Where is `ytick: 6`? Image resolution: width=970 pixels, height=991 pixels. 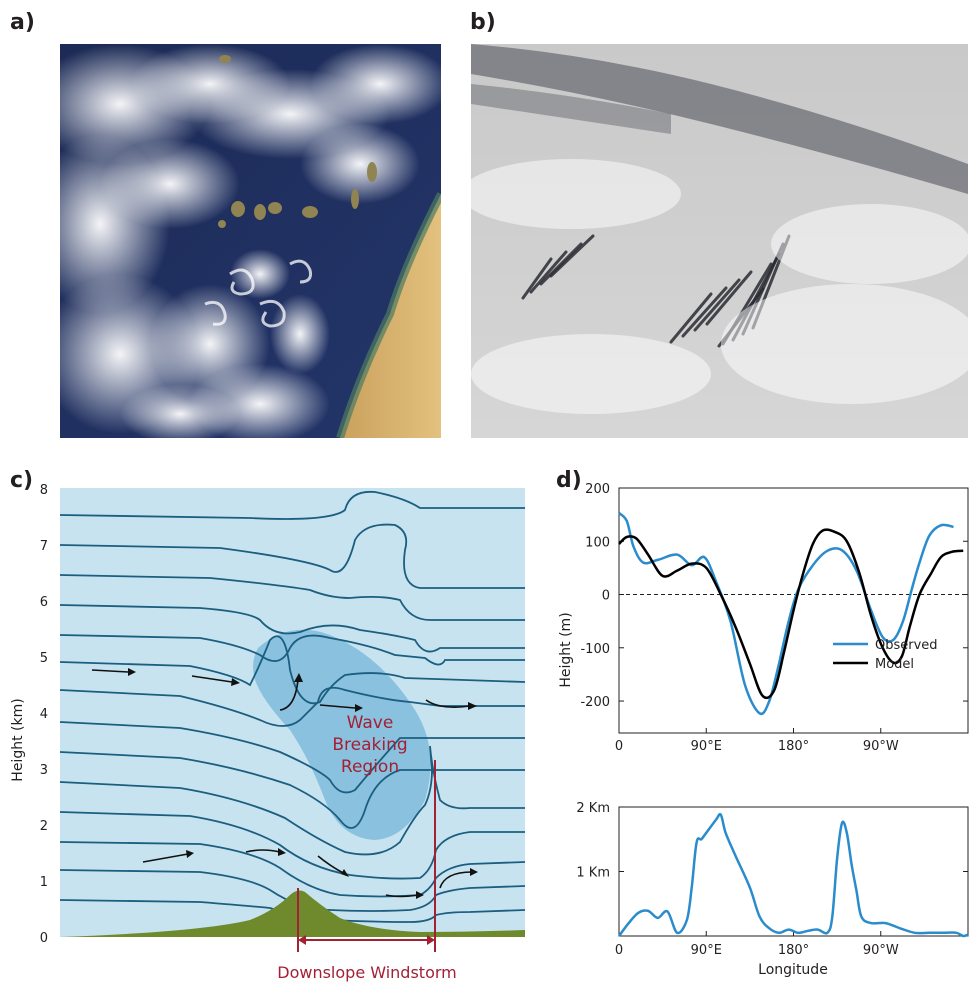 ytick: 6 is located at coordinates (44, 602).